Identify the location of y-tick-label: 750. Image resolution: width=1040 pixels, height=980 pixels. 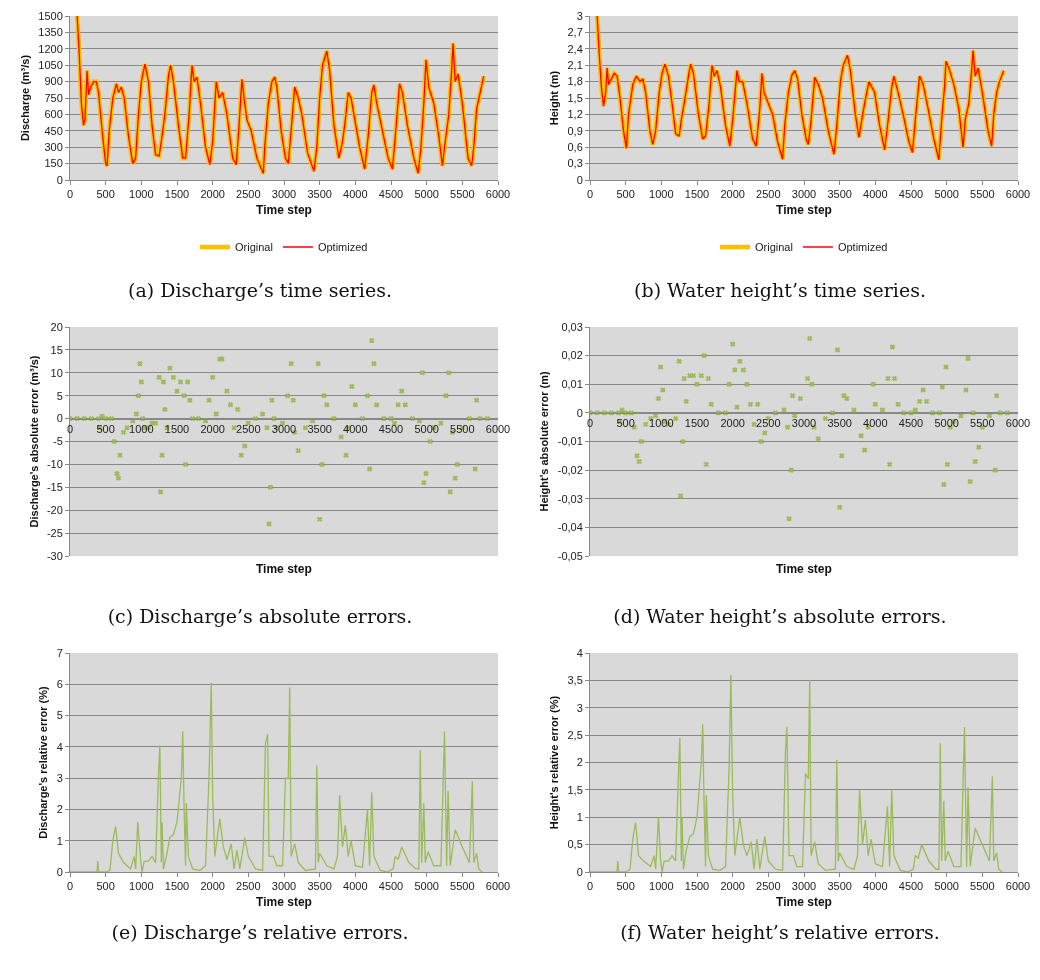
(53, 97).